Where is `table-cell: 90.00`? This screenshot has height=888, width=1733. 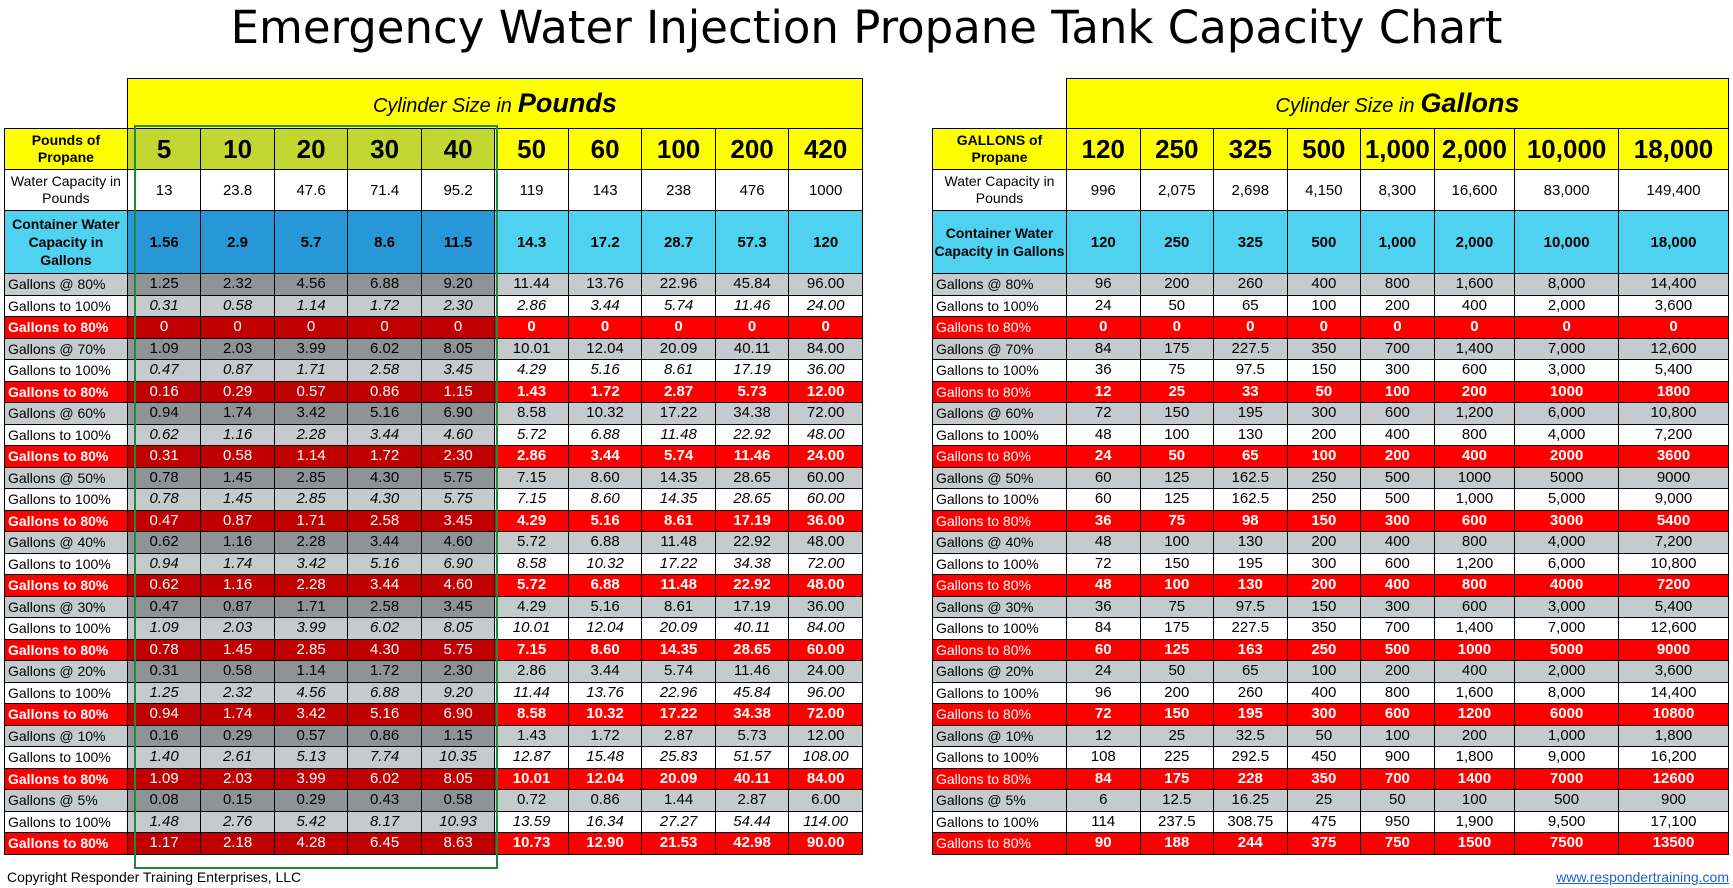 table-cell: 90.00 is located at coordinates (825, 843).